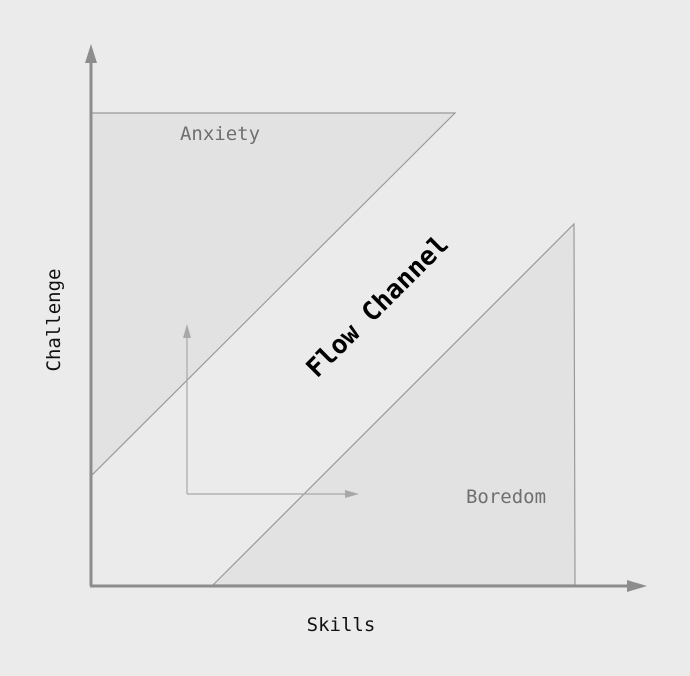 This screenshot has height=676, width=690. What do you see at coordinates (271, 411) in the screenshot?
I see `inner-axes` at bounding box center [271, 411].